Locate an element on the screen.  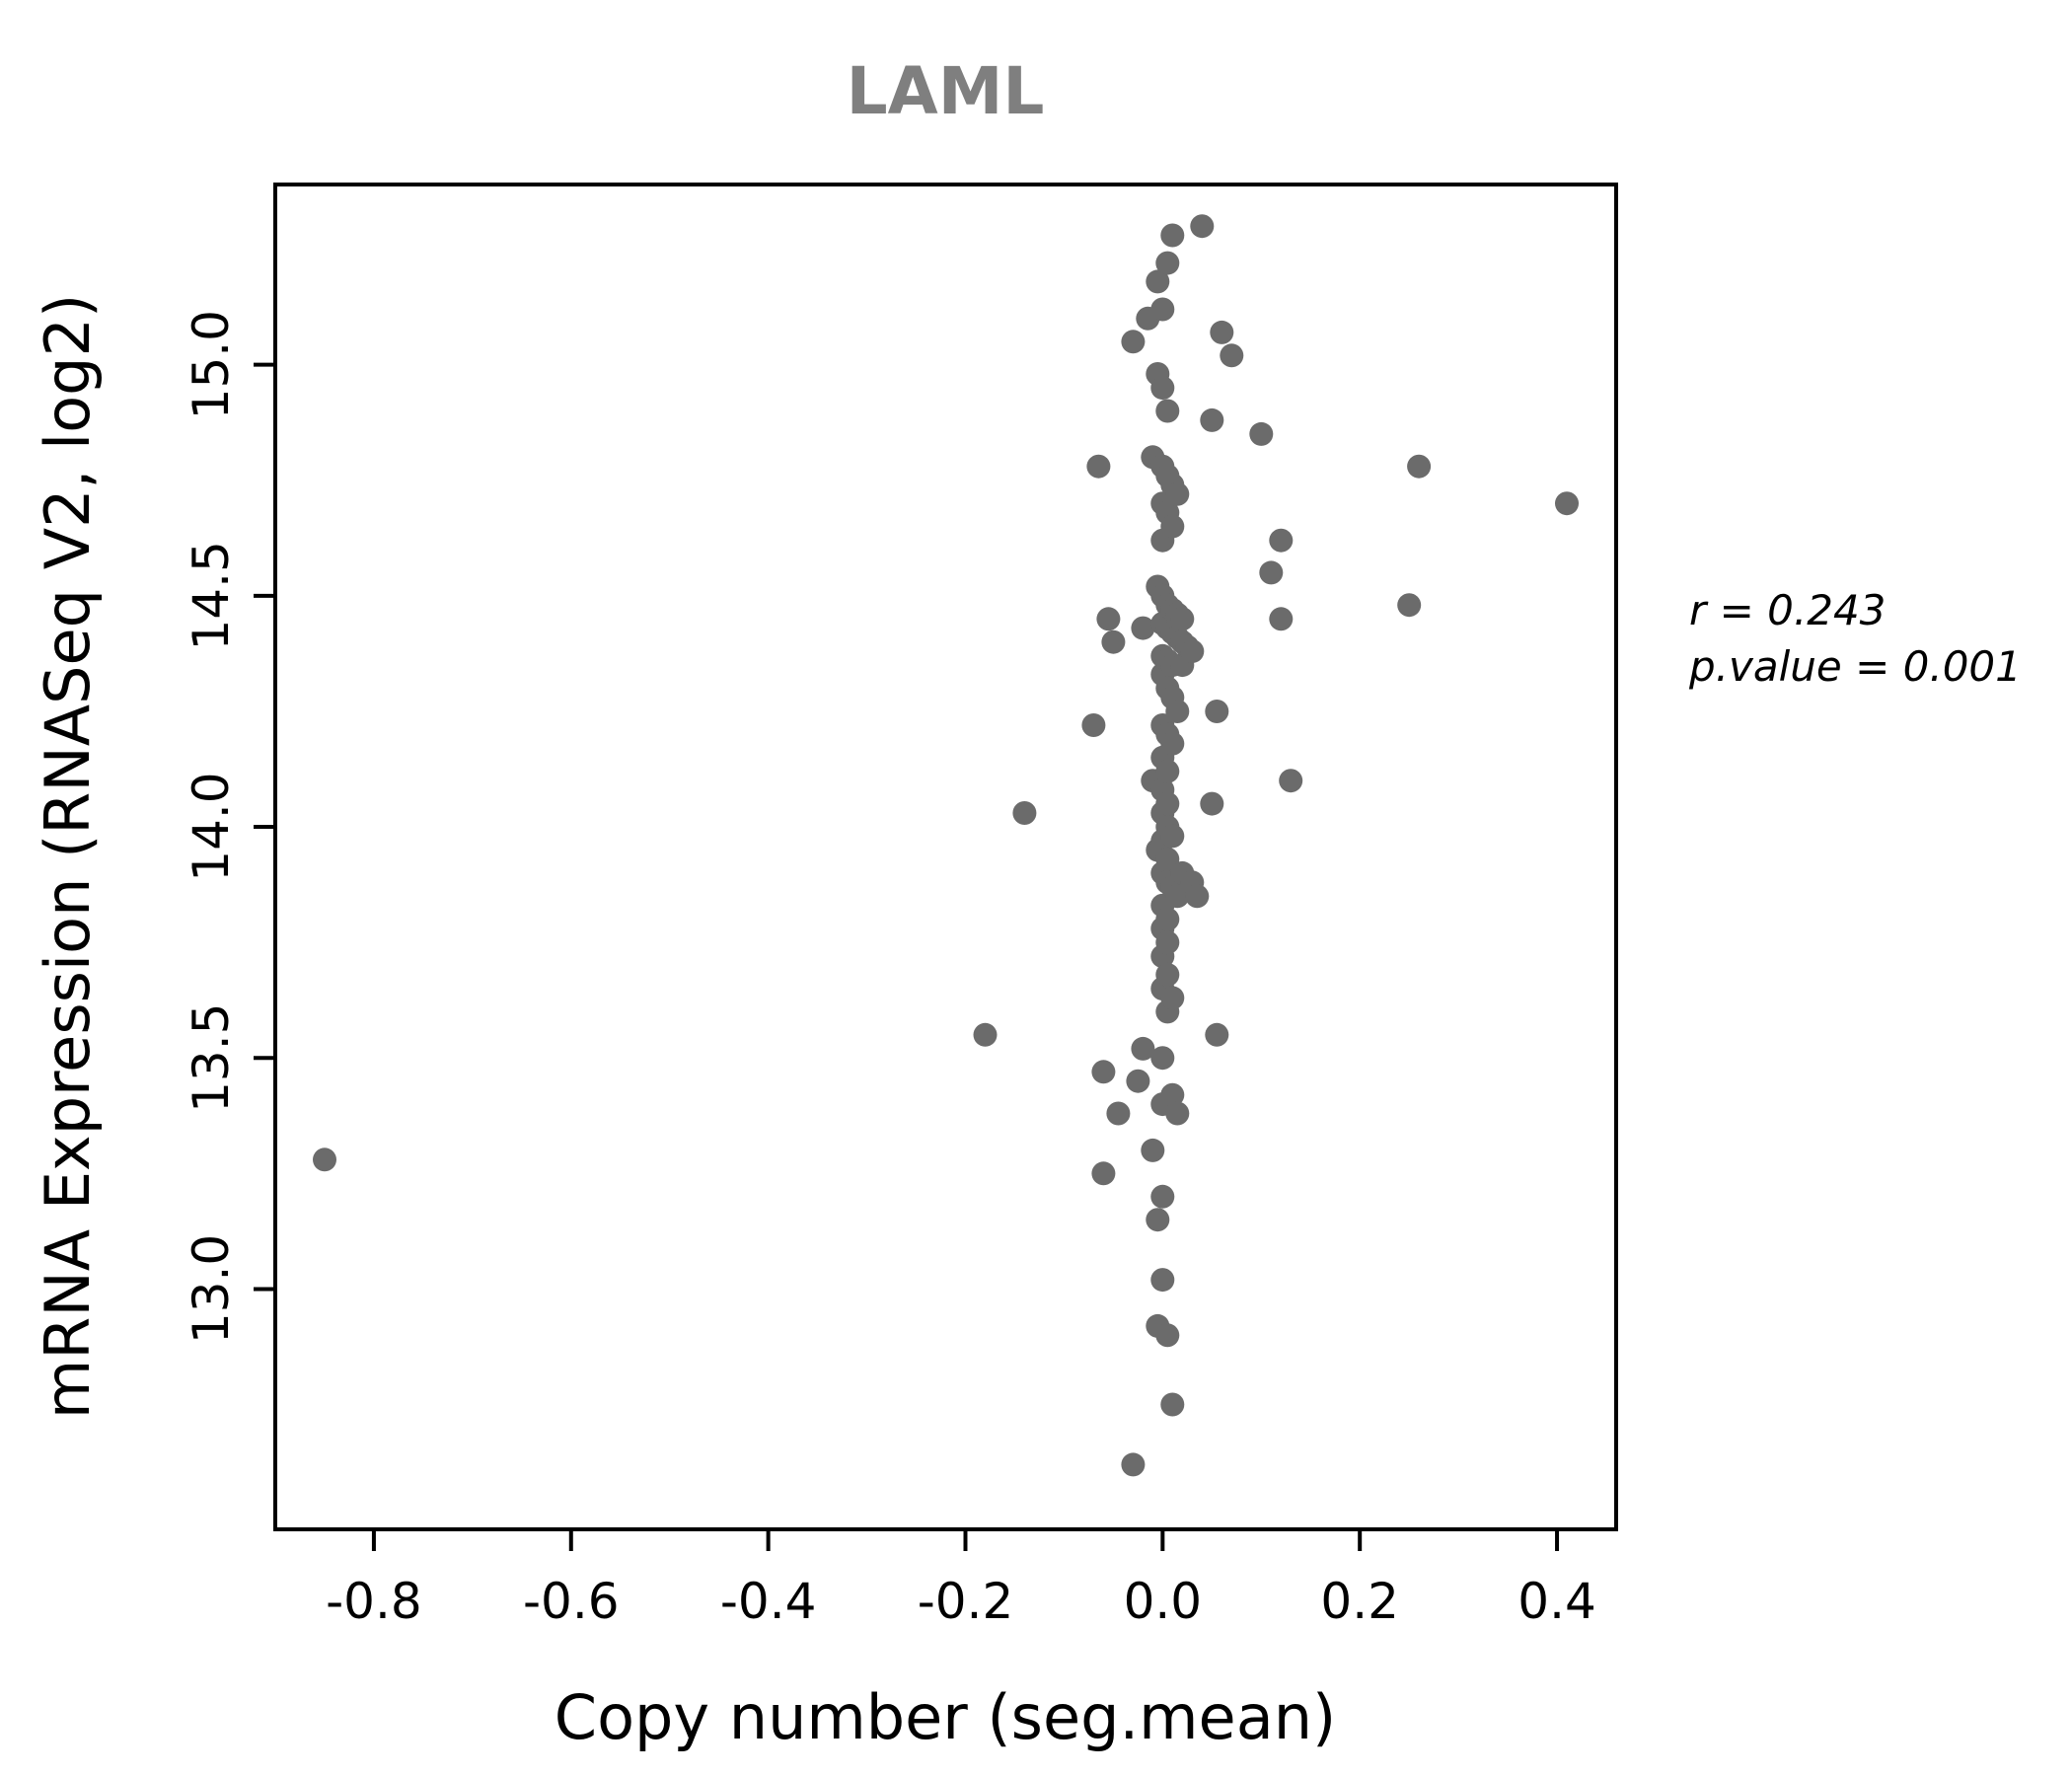
correlation-pvalue-annotation: p.value = 0.001 is located at coordinates (1855, 666).